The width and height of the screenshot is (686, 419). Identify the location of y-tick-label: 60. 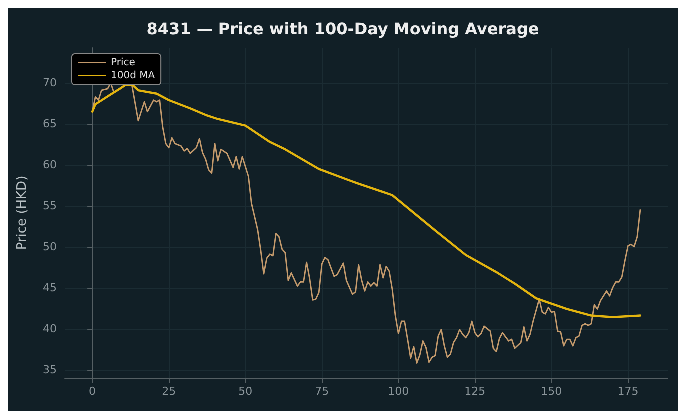
(50, 165).